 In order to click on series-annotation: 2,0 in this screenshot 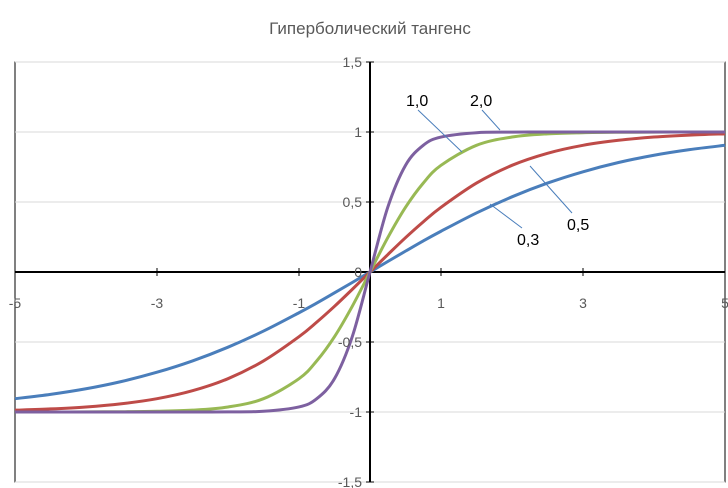, I will do `click(481, 101)`.